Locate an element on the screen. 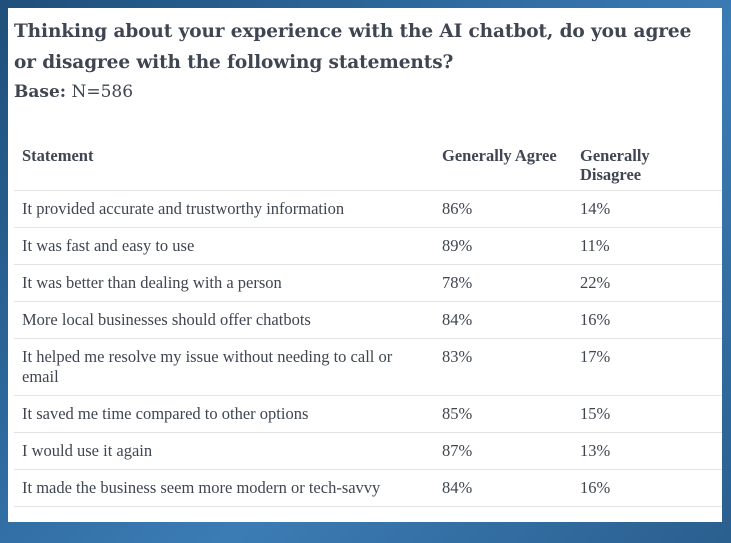  agree-cell: 85% is located at coordinates (503, 414).